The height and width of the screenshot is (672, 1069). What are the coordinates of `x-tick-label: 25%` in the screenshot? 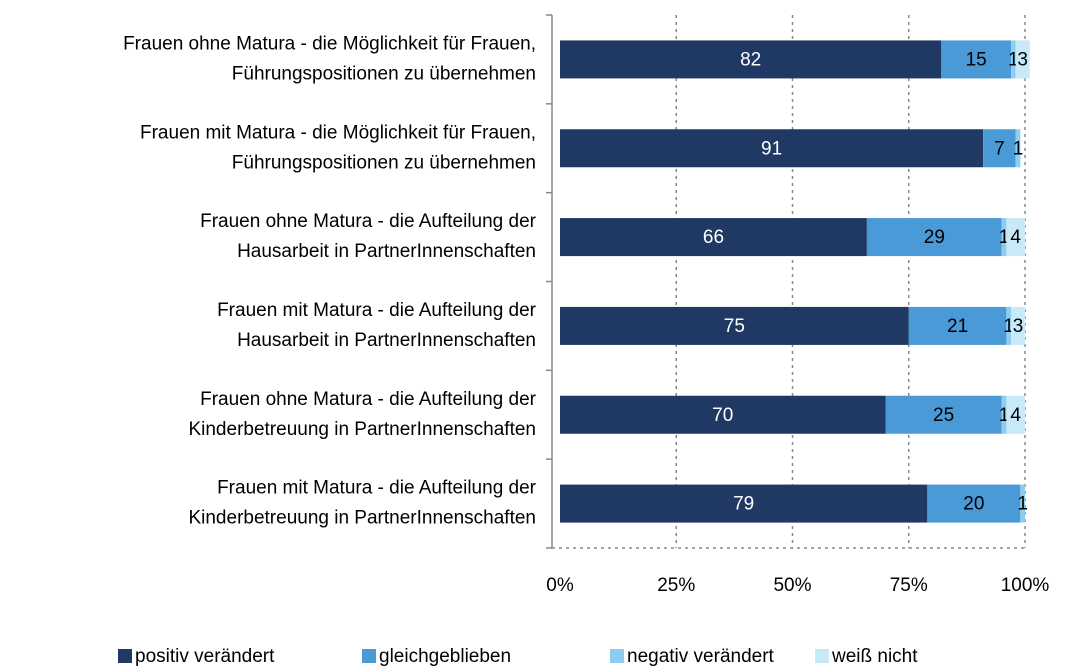 It's located at (676, 585).